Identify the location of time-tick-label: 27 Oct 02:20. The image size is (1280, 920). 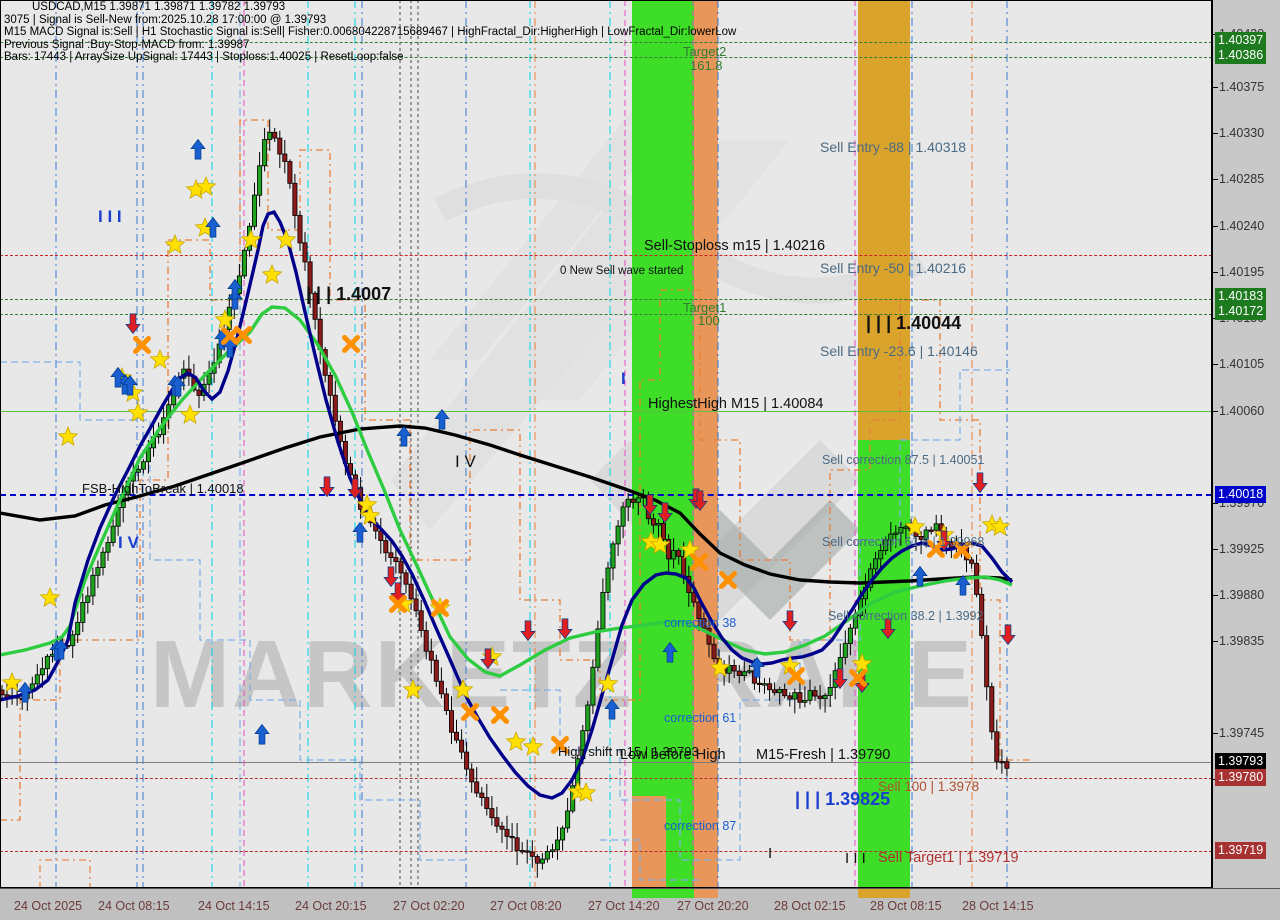
(429, 906).